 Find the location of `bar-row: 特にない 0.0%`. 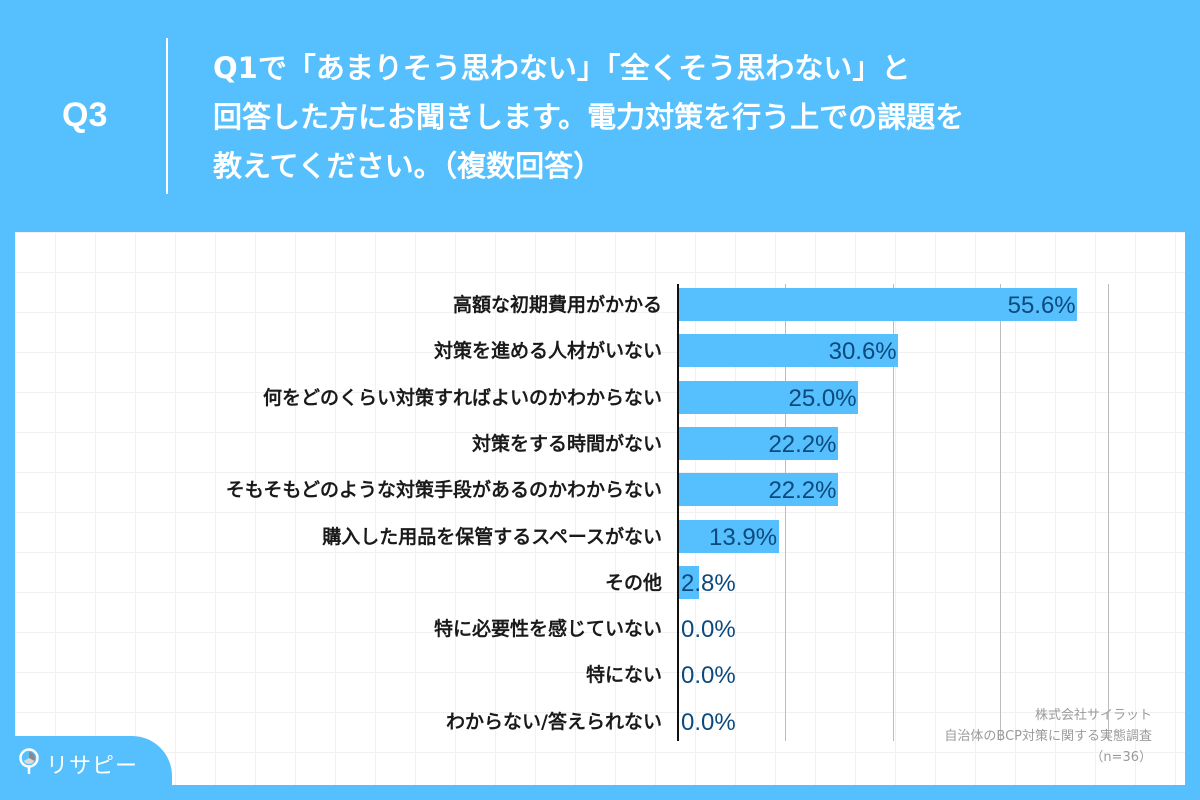

bar-row: 特にない 0.0% is located at coordinates (600, 675).